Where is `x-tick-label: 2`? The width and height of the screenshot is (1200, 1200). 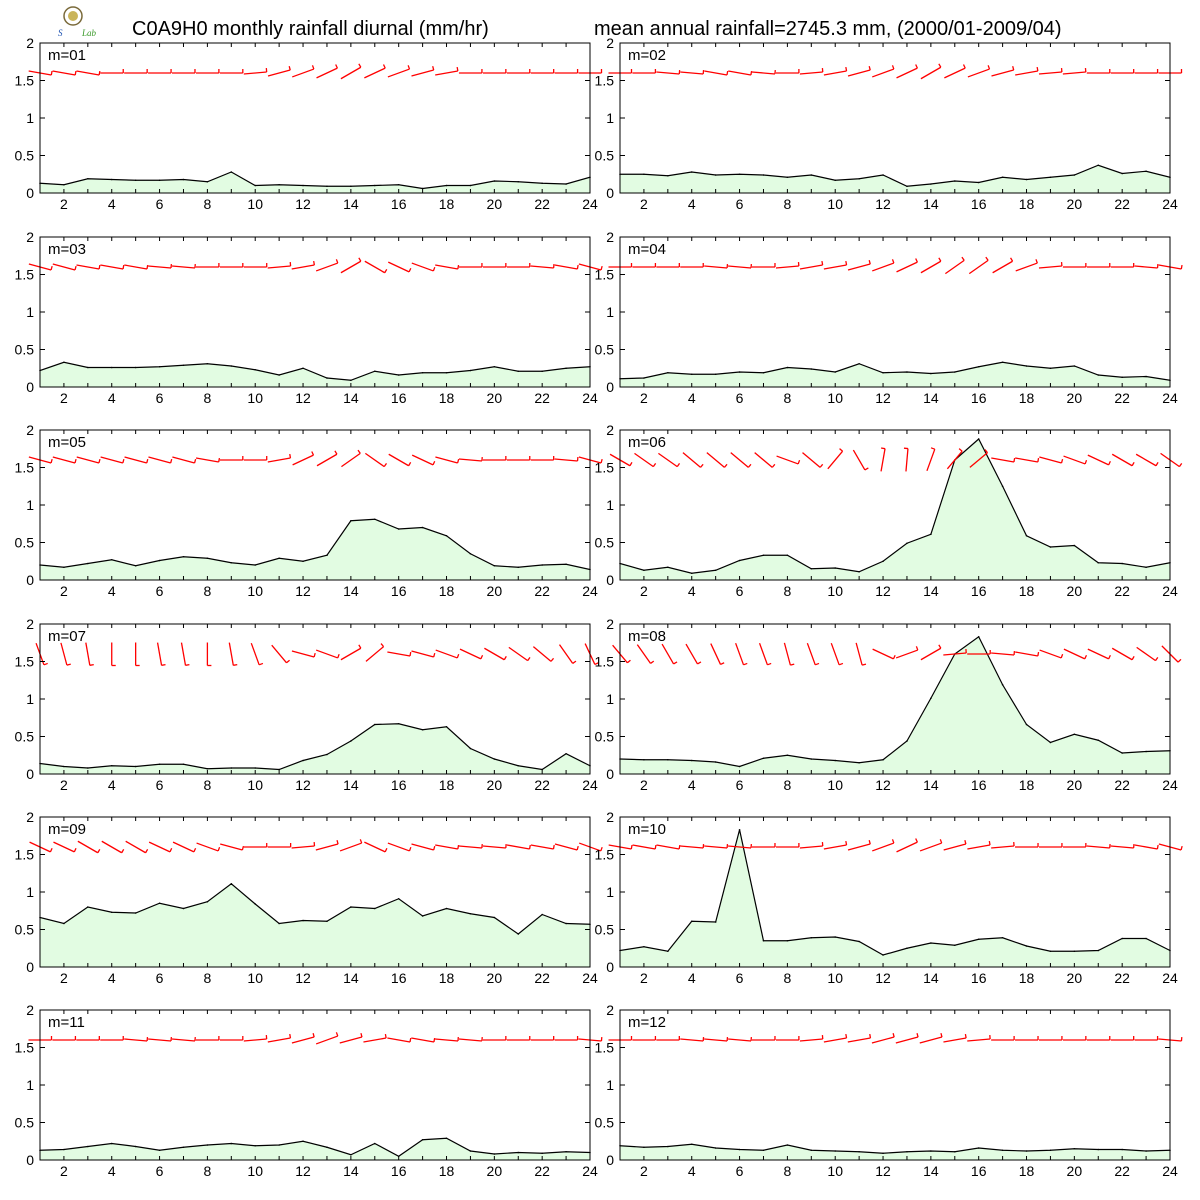 x-tick-label: 2 is located at coordinates (64, 1171).